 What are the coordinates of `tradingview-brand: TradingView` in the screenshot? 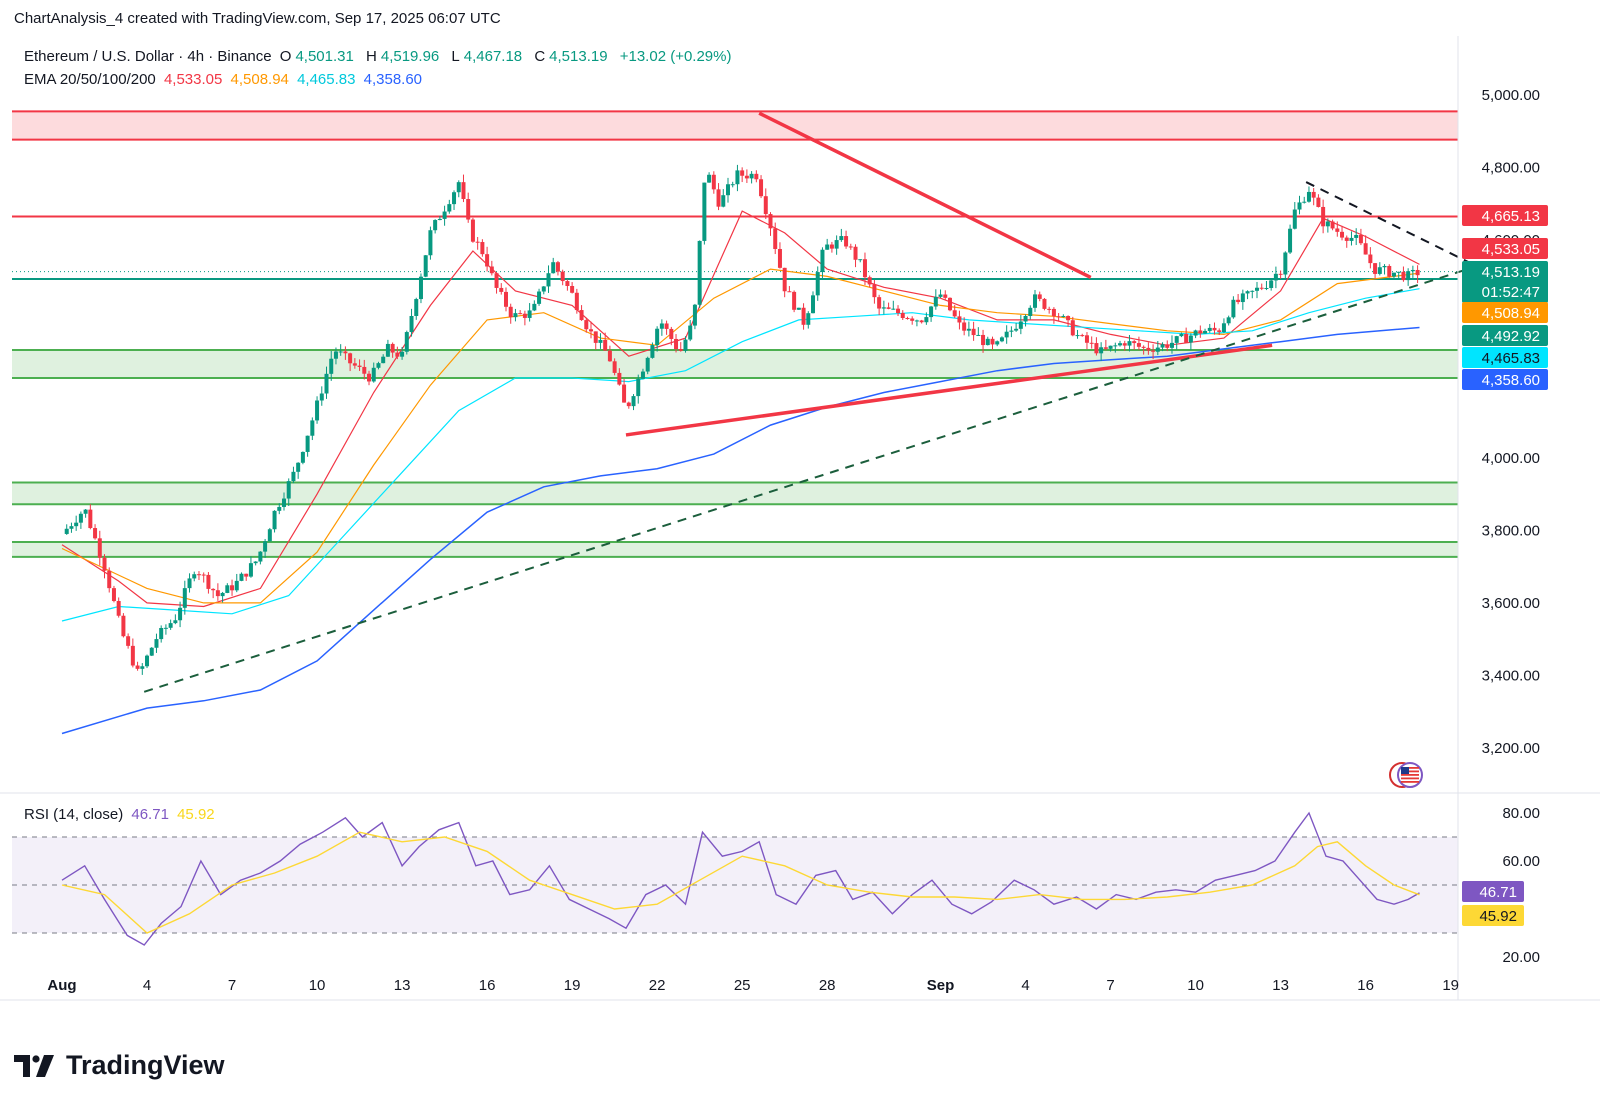 It's located at (119, 1065).